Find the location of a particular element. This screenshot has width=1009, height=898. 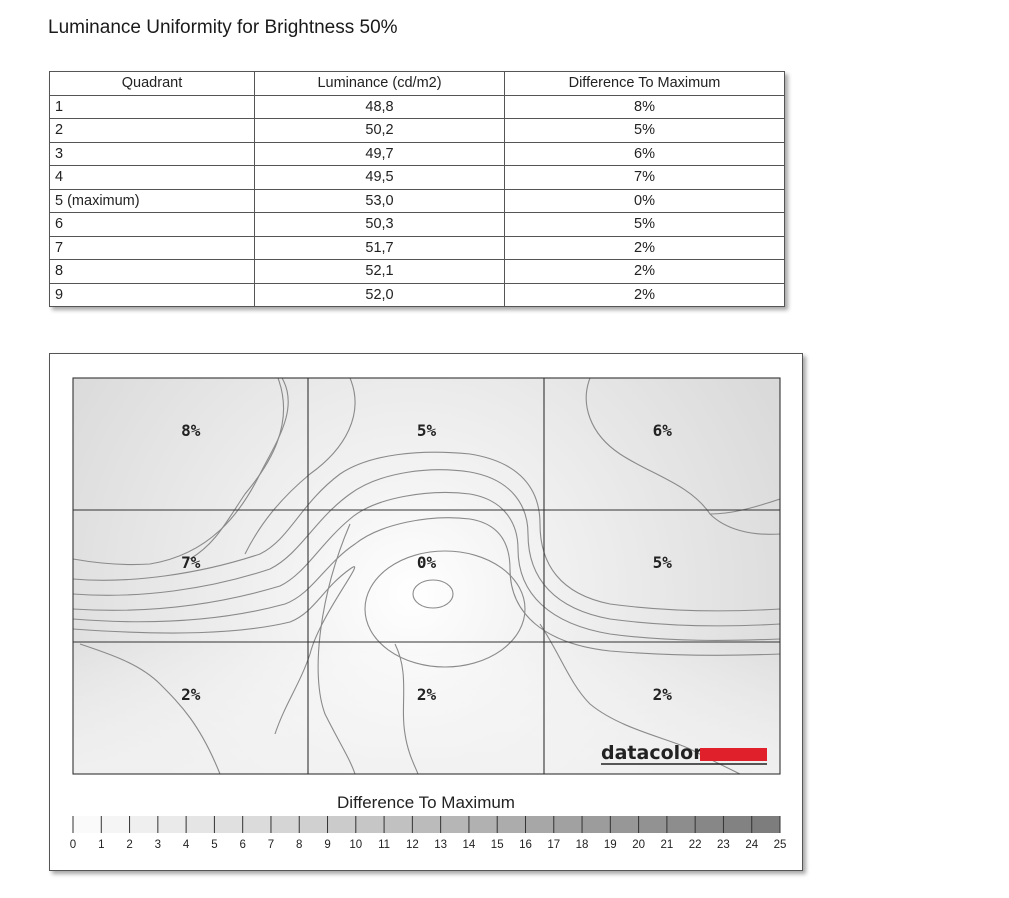

table-row: 1 48,8 8% is located at coordinates (417, 106).